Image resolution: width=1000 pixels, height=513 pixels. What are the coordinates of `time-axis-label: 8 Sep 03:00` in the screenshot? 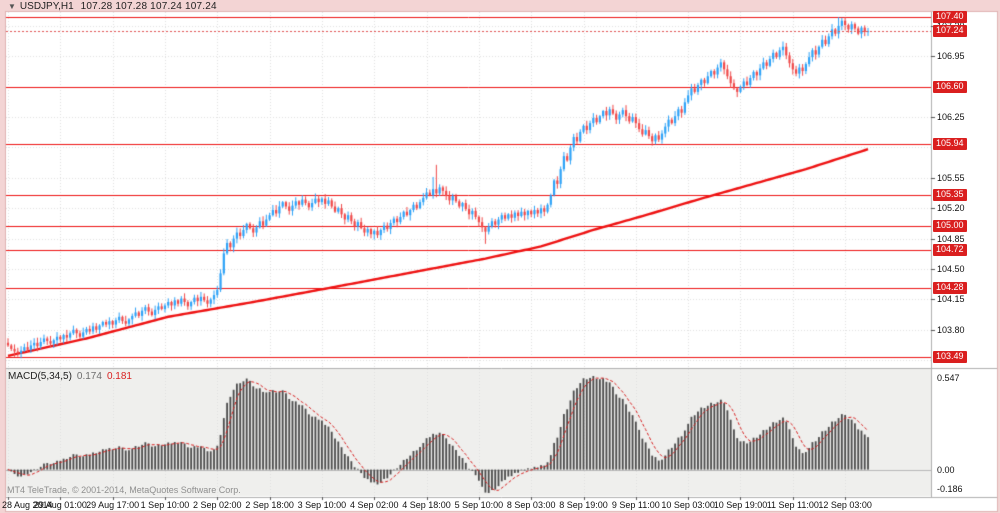 It's located at (531, 505).